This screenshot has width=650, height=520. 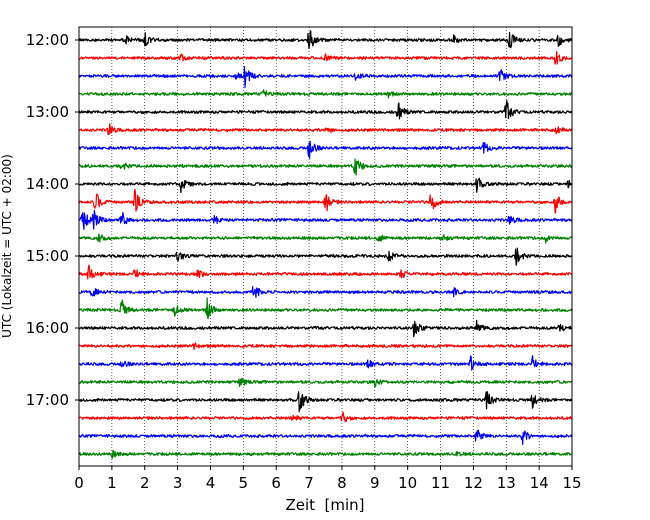 What do you see at coordinates (244, 483) in the screenshot?
I see `x-tick-label-5: 5` at bounding box center [244, 483].